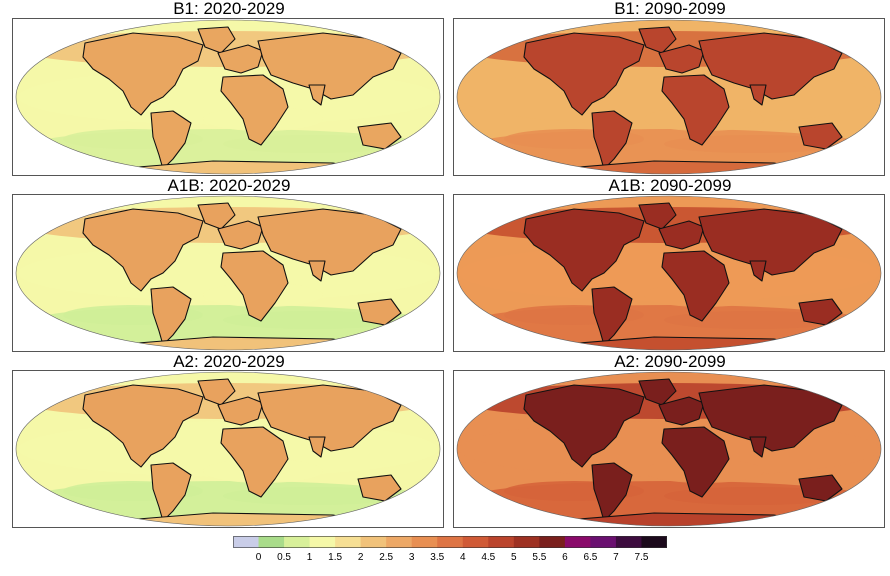 The image size is (890, 576). I want to click on legend-label: 4.5, so click(488, 557).